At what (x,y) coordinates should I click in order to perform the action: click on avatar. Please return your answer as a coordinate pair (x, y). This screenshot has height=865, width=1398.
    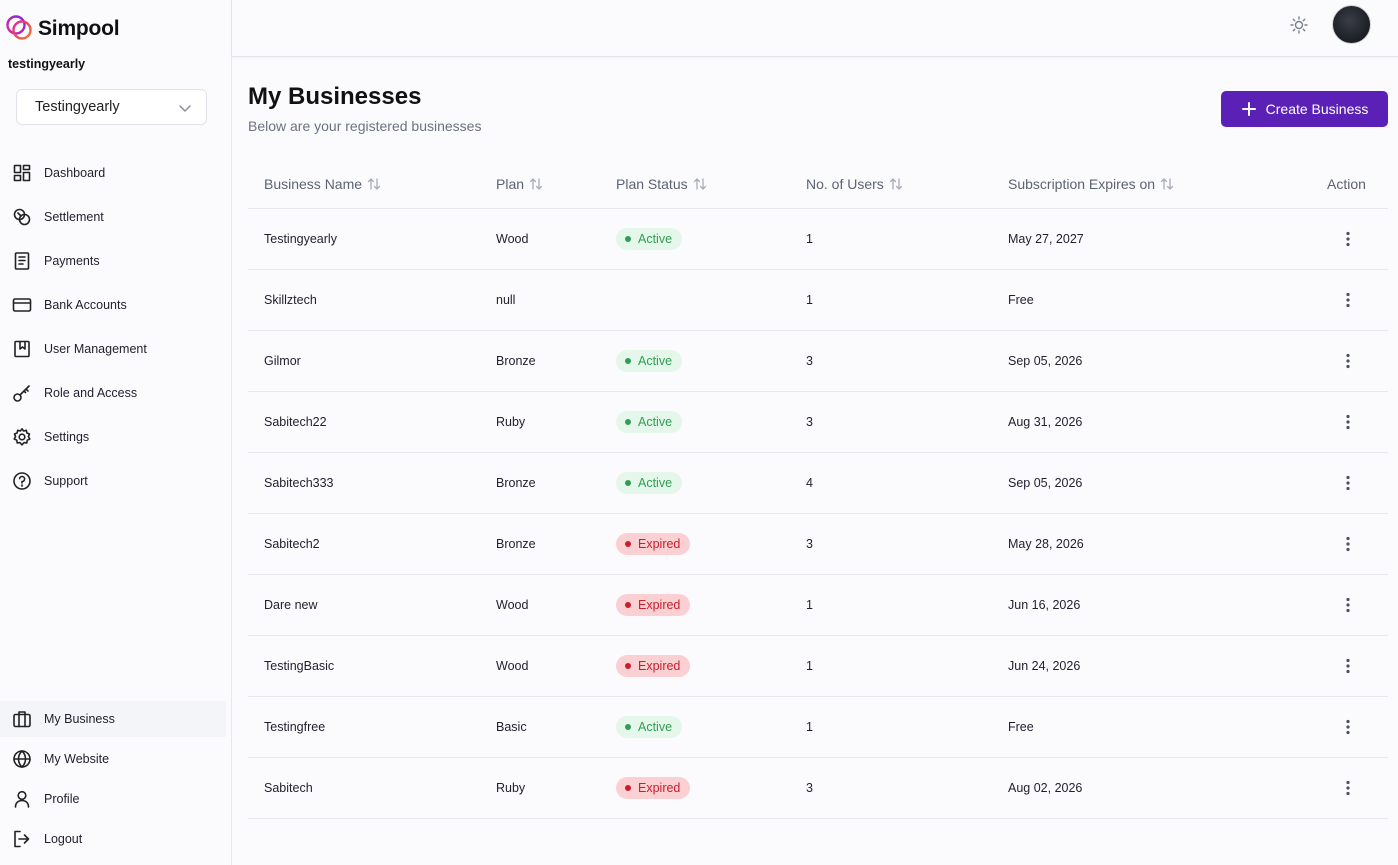
    Looking at the image, I should click on (1351, 24).